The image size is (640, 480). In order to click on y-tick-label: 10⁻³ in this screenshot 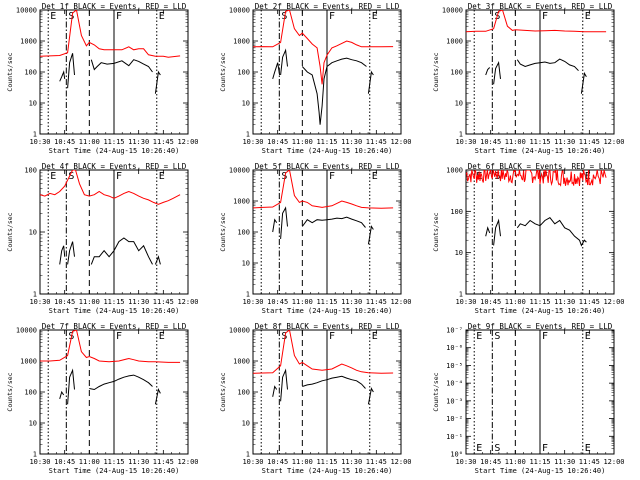, I will do `click(454, 401)`.